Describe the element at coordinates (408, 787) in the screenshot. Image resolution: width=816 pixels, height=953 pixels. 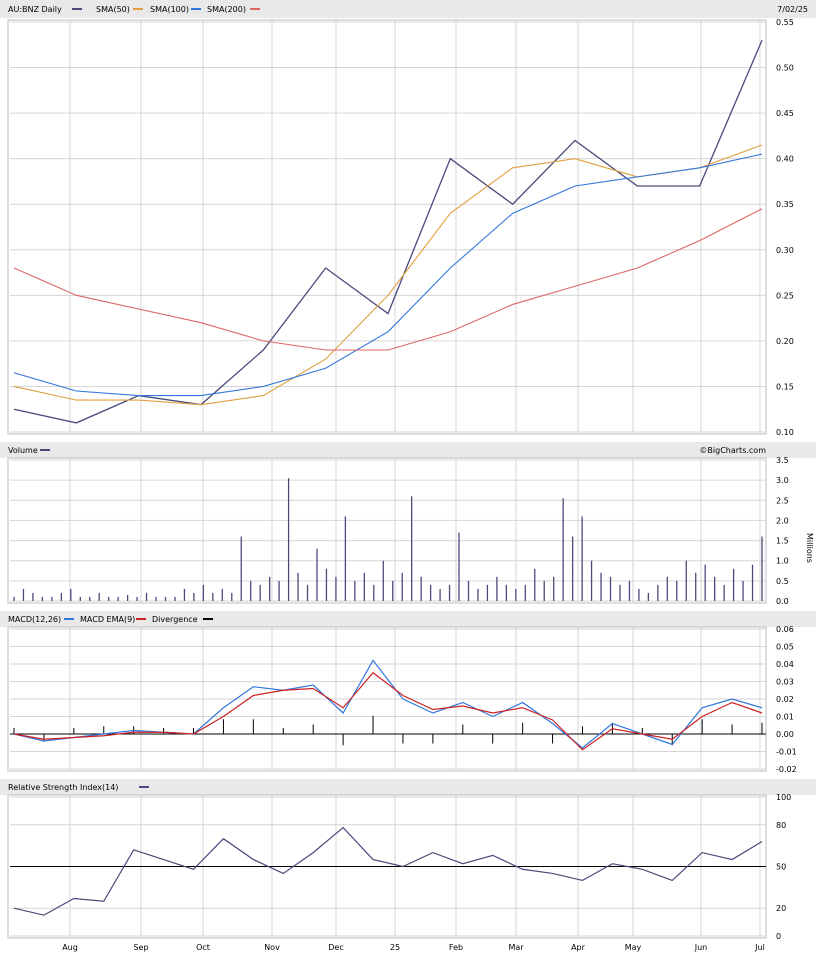
I see `rsi-header-band` at that location.